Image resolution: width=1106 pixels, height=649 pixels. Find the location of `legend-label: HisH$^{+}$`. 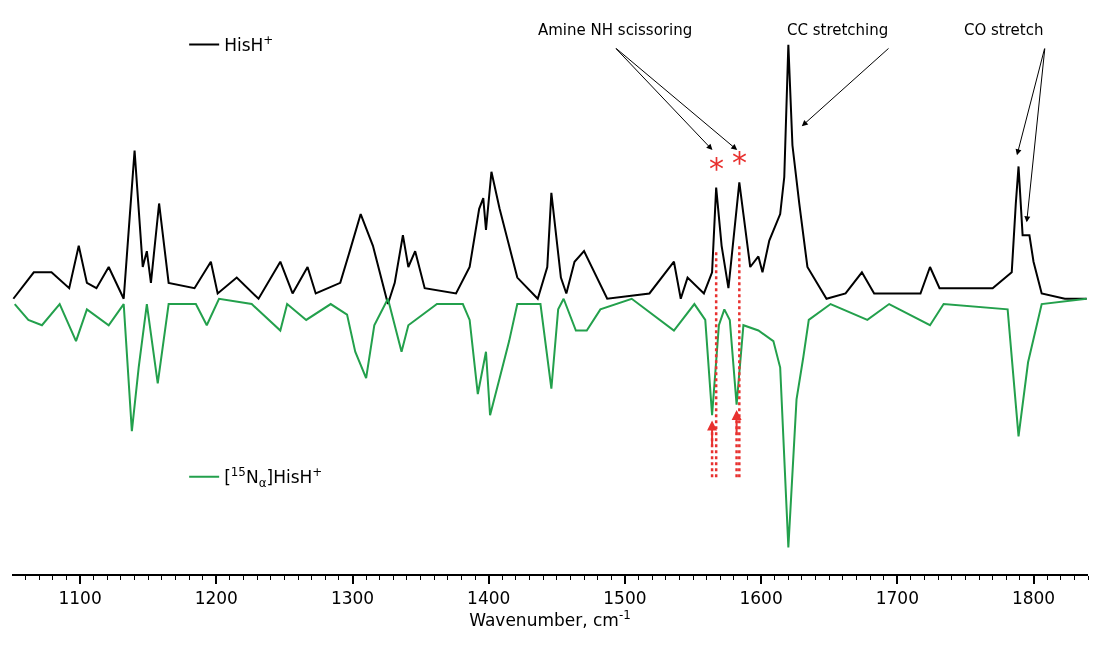

legend-label: HisH$^{+}$ is located at coordinates (249, 44).